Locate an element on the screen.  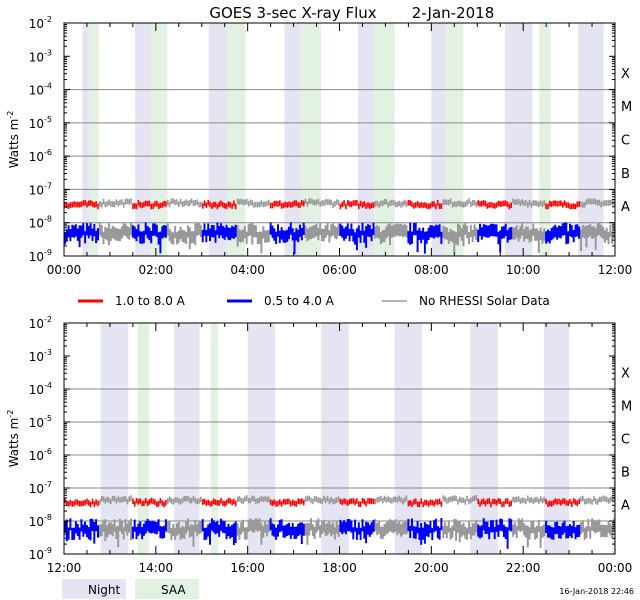
x-tick-label: 14:00 is located at coordinates (156, 568).